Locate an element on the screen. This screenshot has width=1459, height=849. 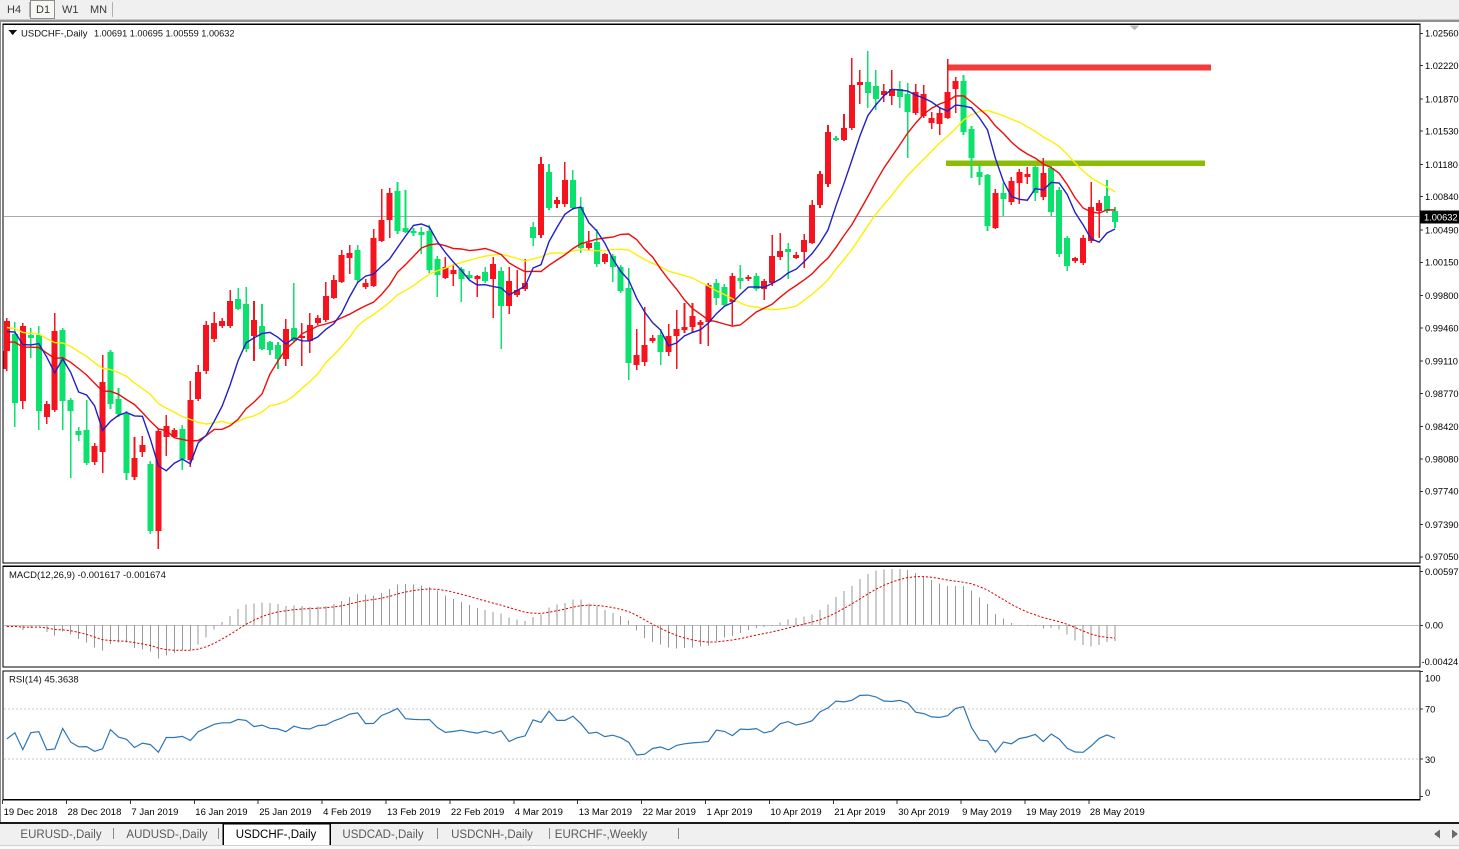
svg-text: 0.97050 is located at coordinates (1442, 557).